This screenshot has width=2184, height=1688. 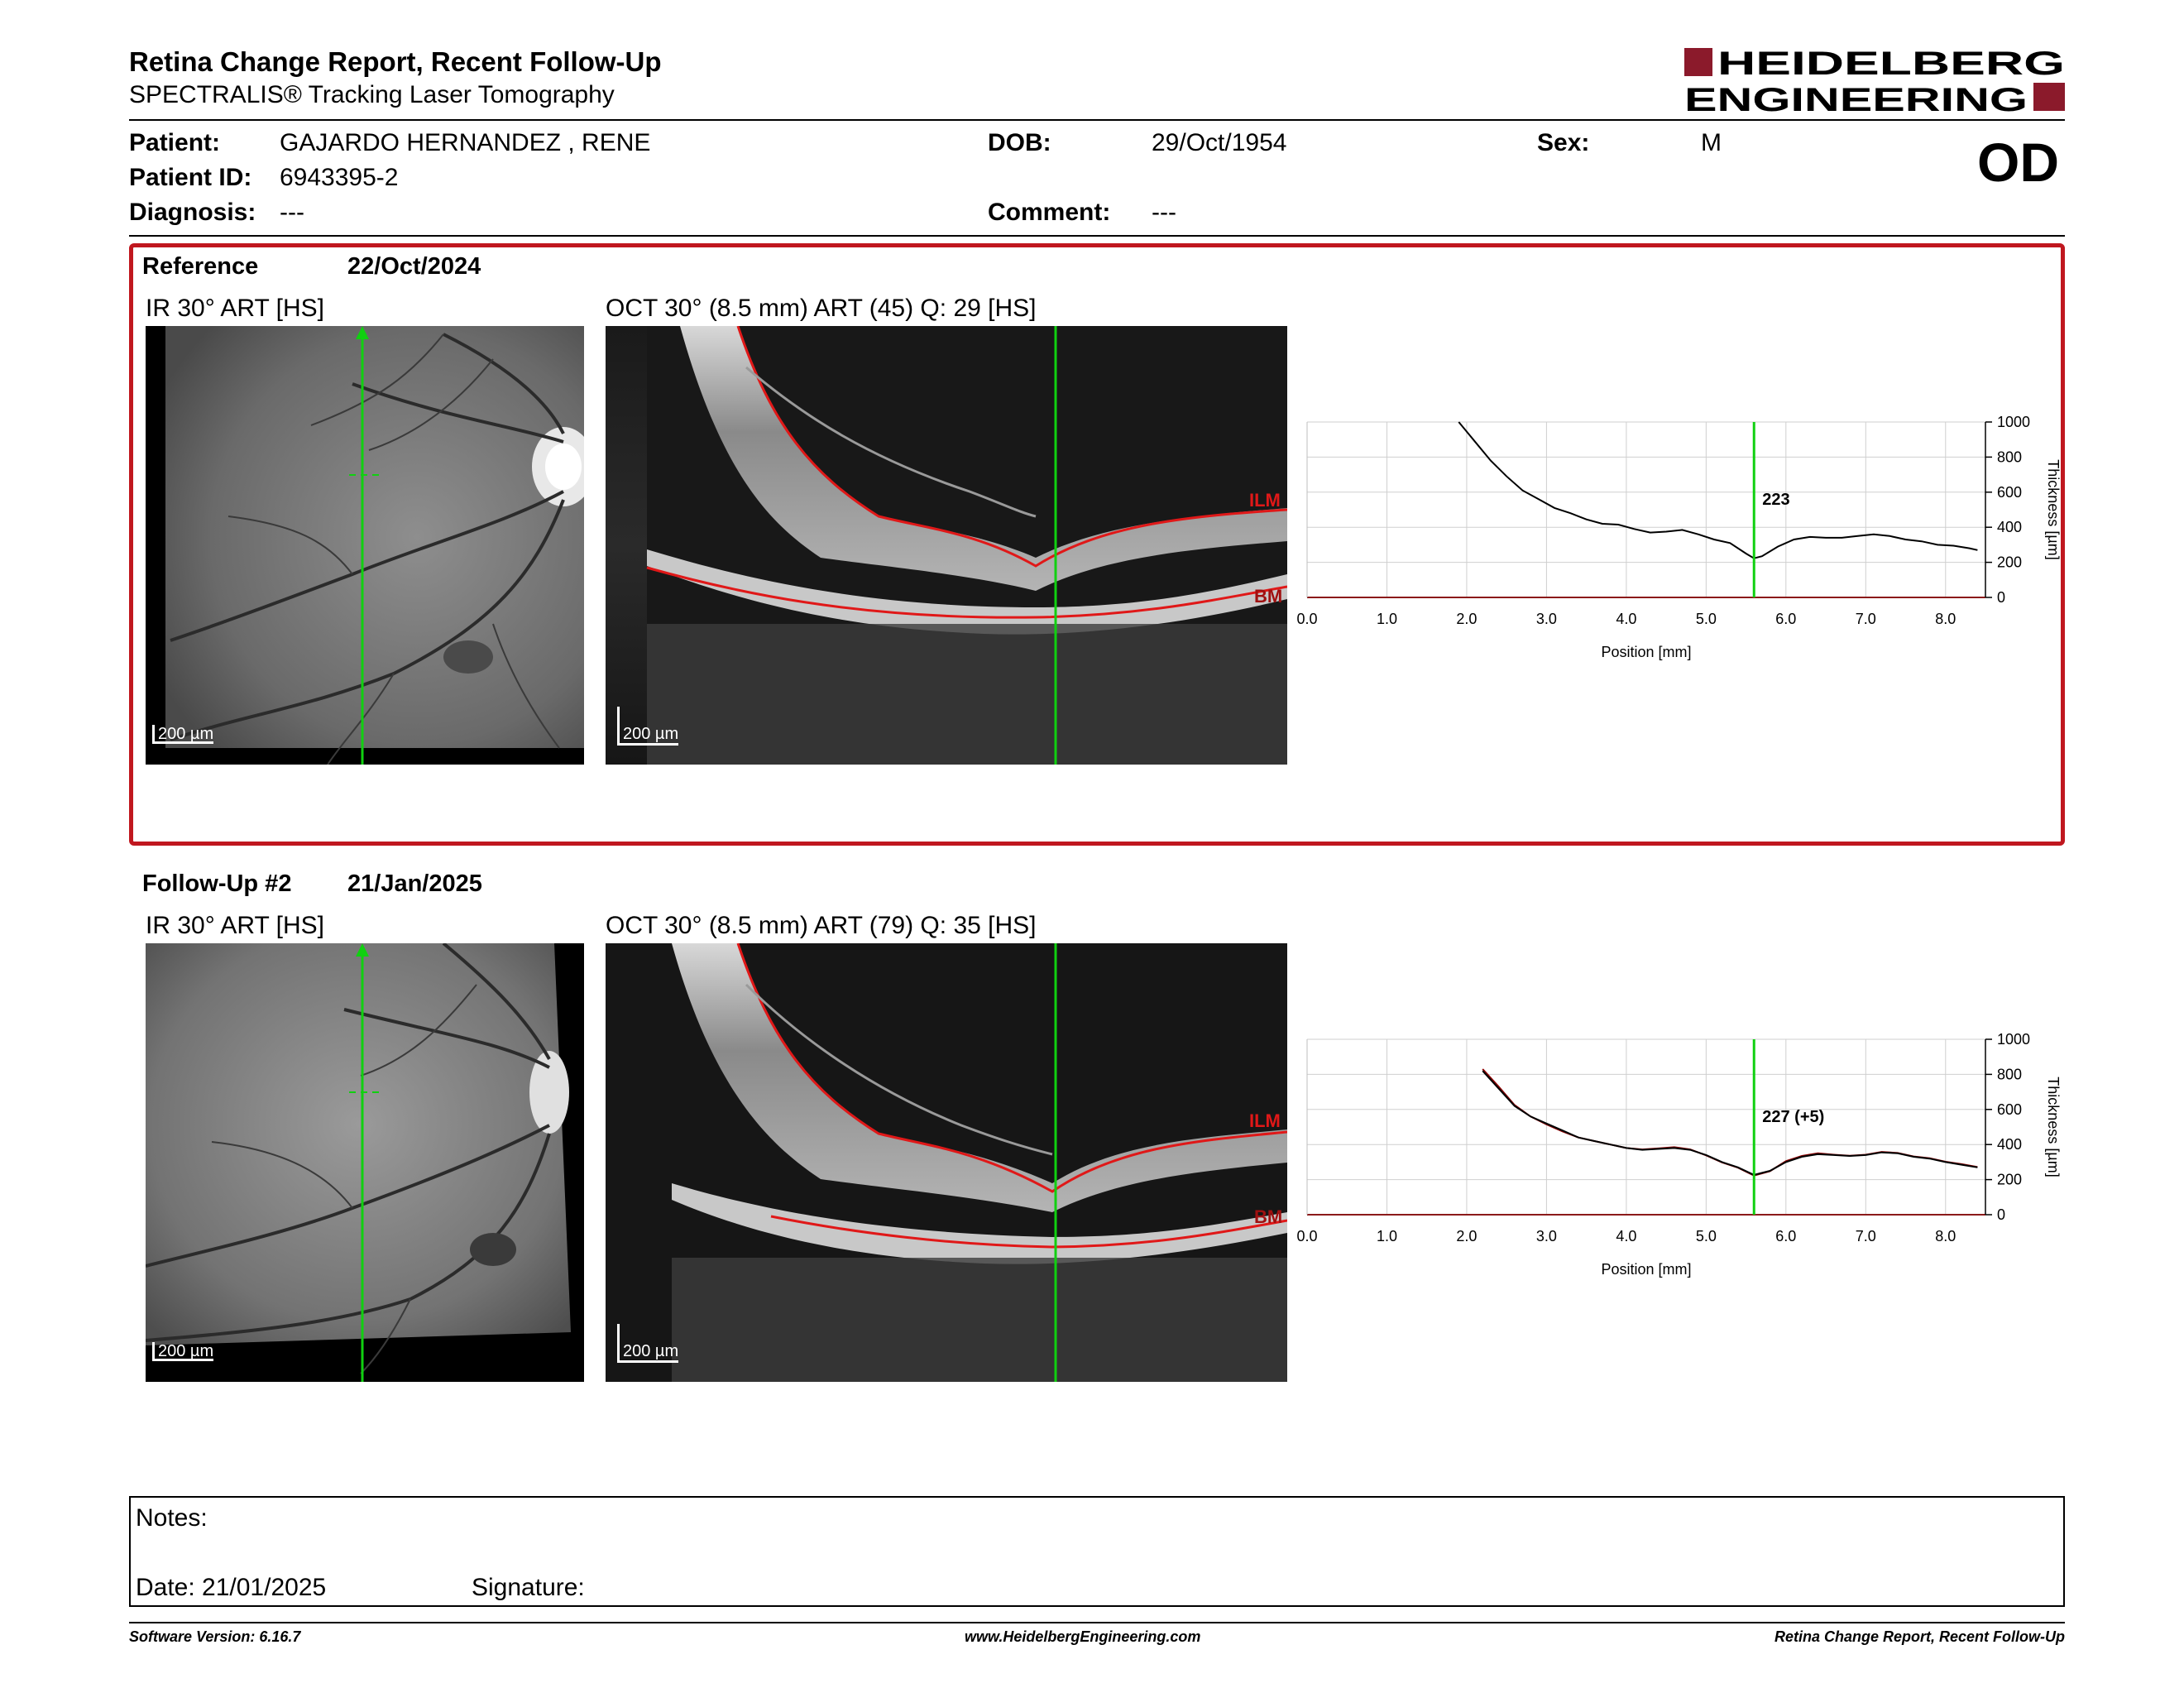 I want to click on reference-bm-label: BM, so click(x=1268, y=596).